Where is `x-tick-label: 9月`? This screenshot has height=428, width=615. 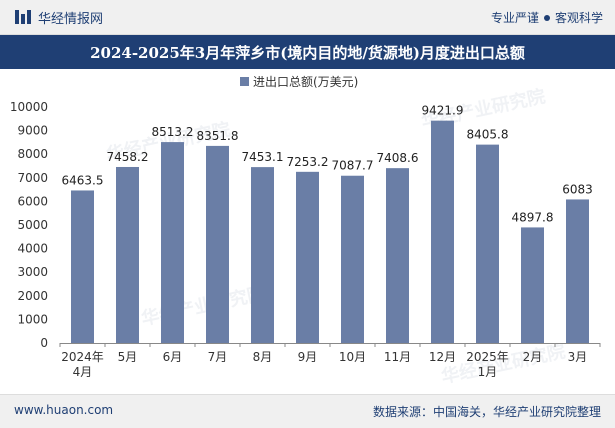
x-tick-label: 9月 is located at coordinates (308, 357).